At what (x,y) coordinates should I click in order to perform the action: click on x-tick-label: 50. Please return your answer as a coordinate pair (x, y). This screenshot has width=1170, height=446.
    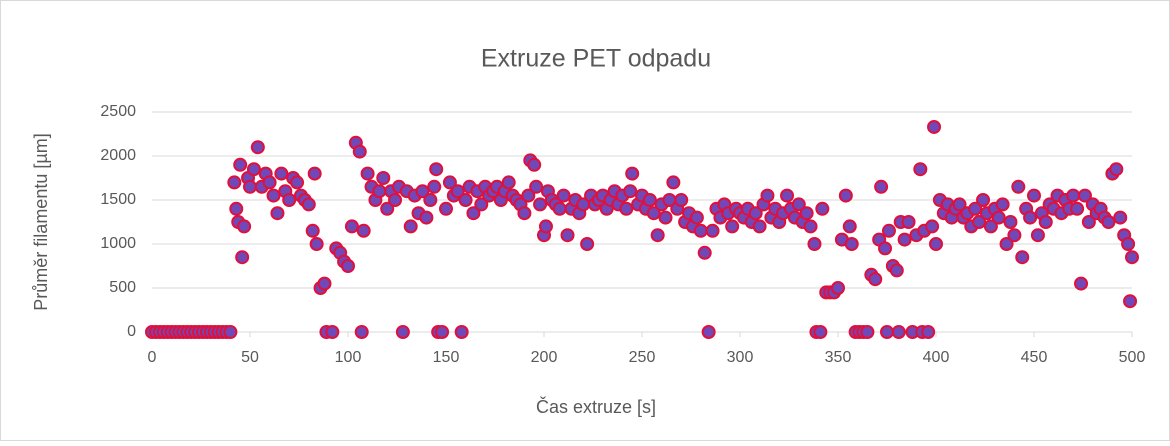
    Looking at the image, I should click on (250, 357).